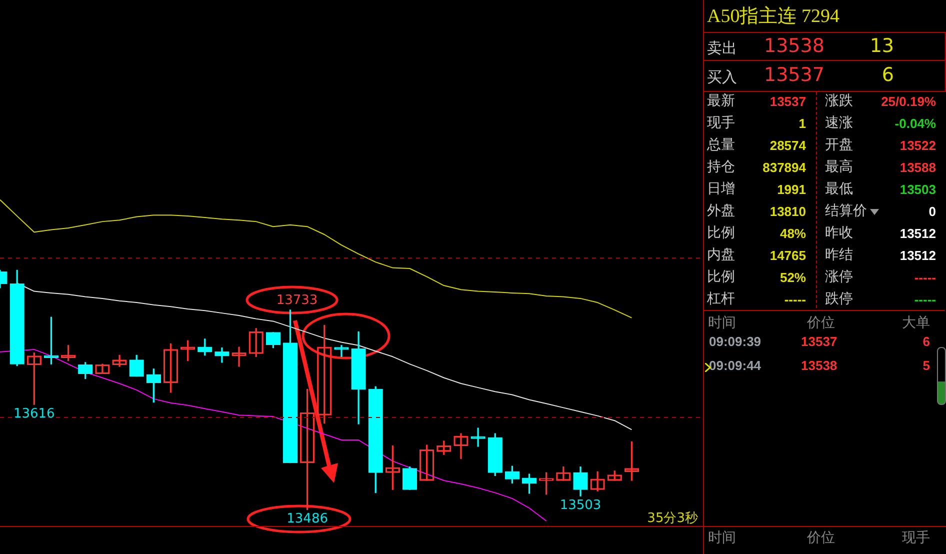 The width and height of the screenshot is (946, 554). What do you see at coordinates (297, 300) in the screenshot?
I see `annotation: 13733` at bounding box center [297, 300].